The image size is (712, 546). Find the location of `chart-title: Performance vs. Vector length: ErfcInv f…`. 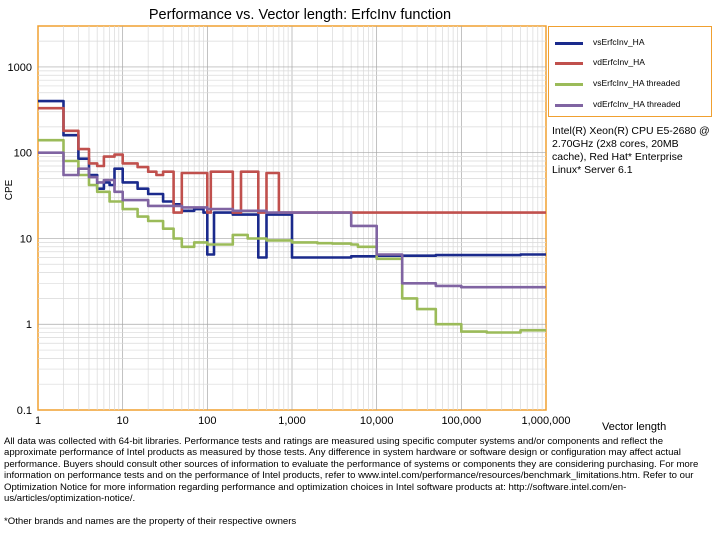

chart-title: Performance vs. Vector length: ErfcInv f… is located at coordinates (300, 15).